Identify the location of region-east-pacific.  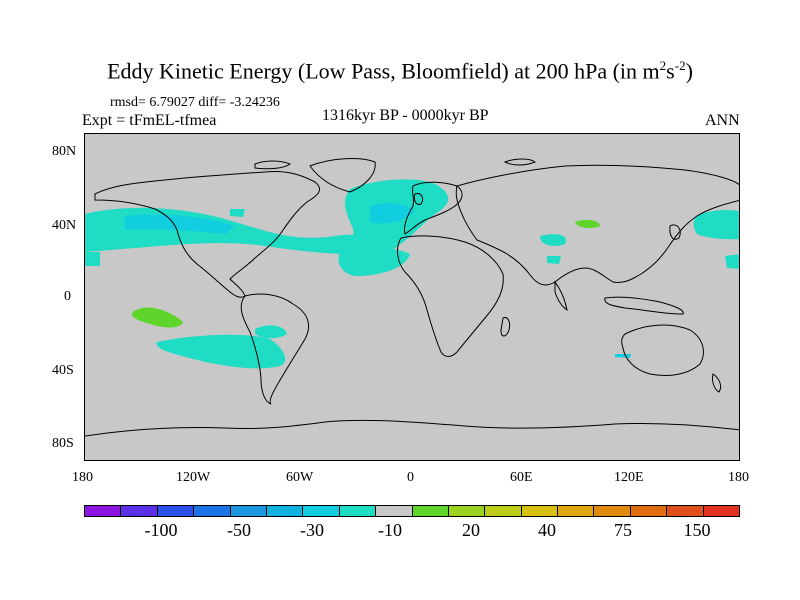
(92, 259).